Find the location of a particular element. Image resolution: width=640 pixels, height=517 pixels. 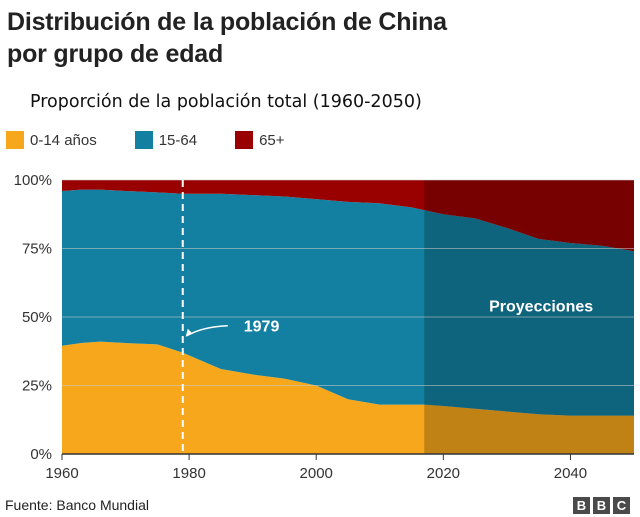

legend-label-65-plus: 65+ is located at coordinates (272, 140).